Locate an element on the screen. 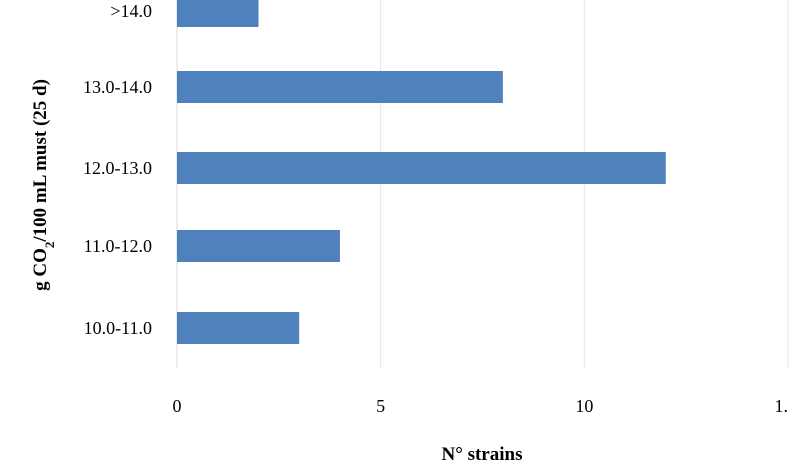 This screenshot has width=789, height=466. y-axis-title-subscript: 2 is located at coordinates (49, 245).